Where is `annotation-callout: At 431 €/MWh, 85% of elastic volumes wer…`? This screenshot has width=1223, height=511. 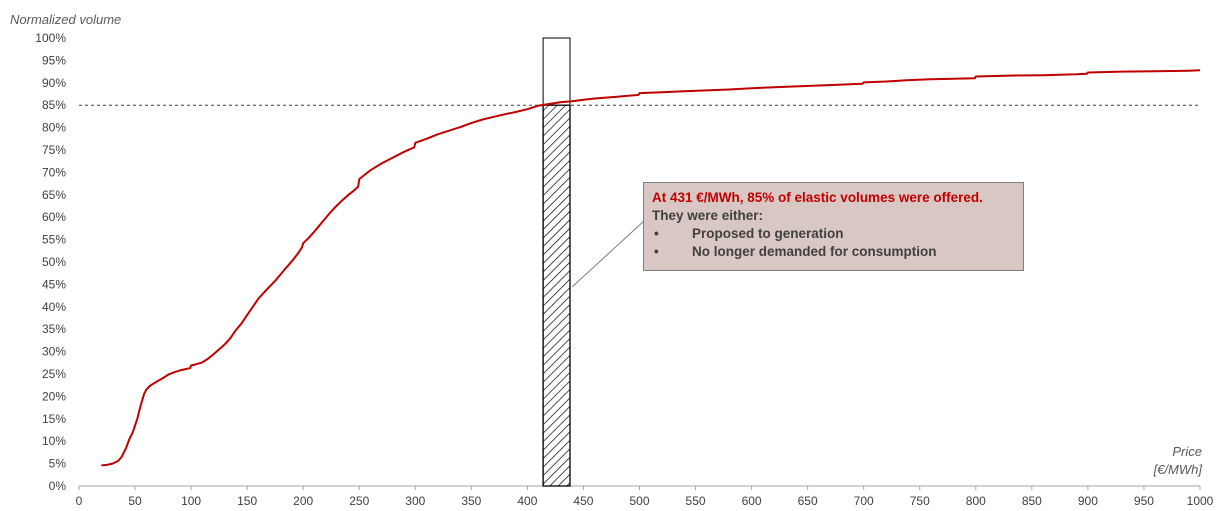
annotation-callout: At 431 €/MWh, 85% of elastic volumes wer… is located at coordinates (833, 226).